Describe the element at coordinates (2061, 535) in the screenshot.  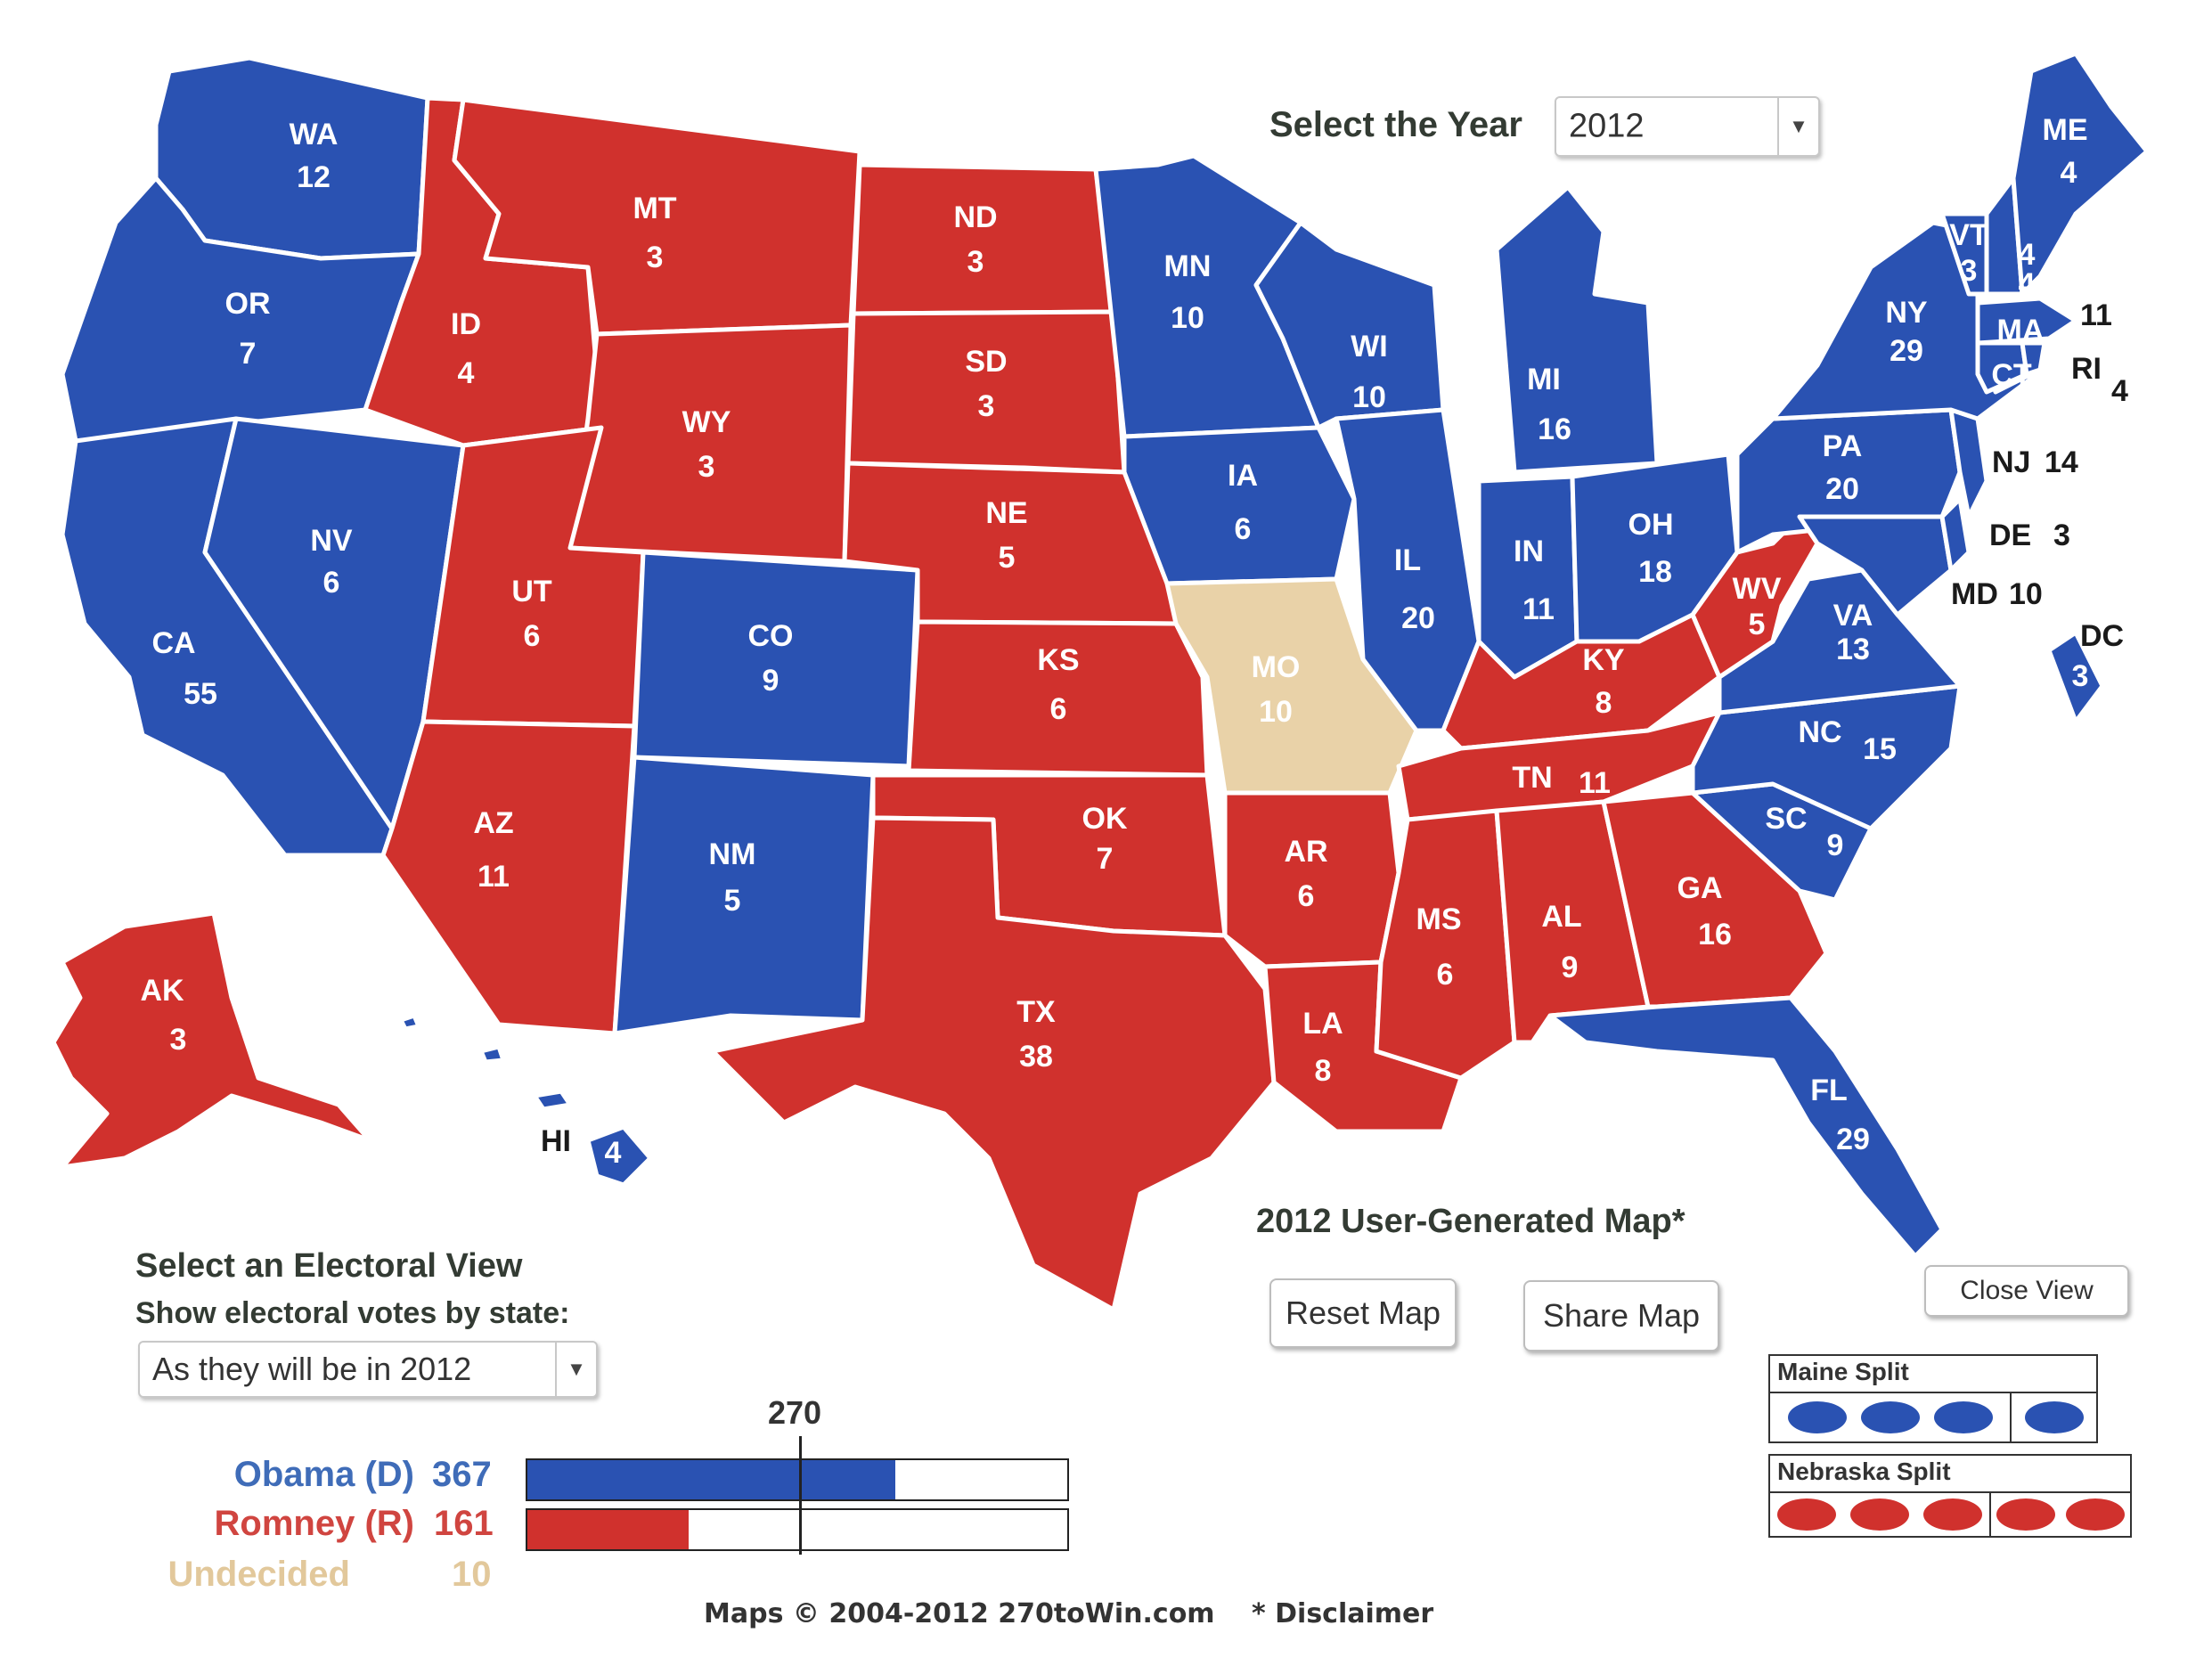
I see `ev-de: 3` at that location.